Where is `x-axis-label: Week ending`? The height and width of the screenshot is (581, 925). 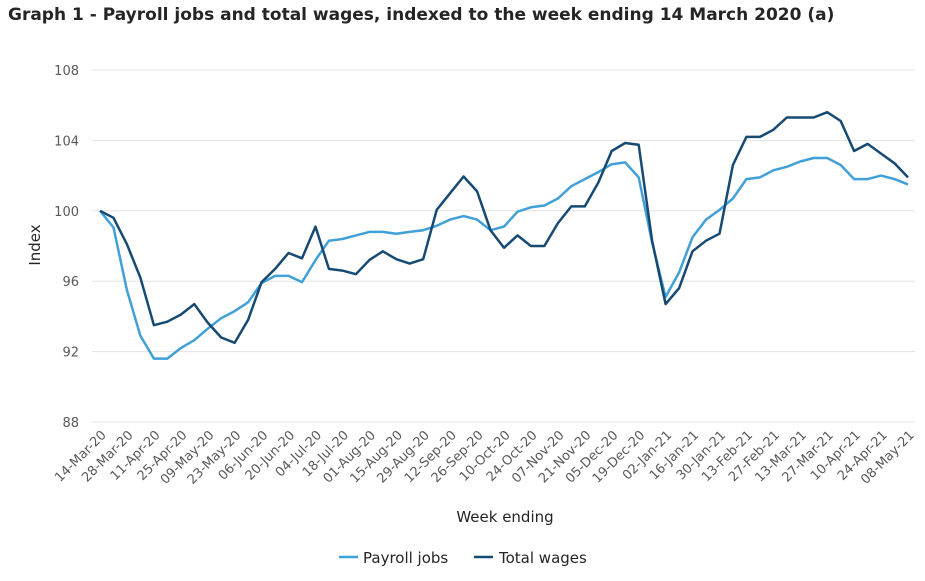 x-axis-label: Week ending is located at coordinates (504, 517).